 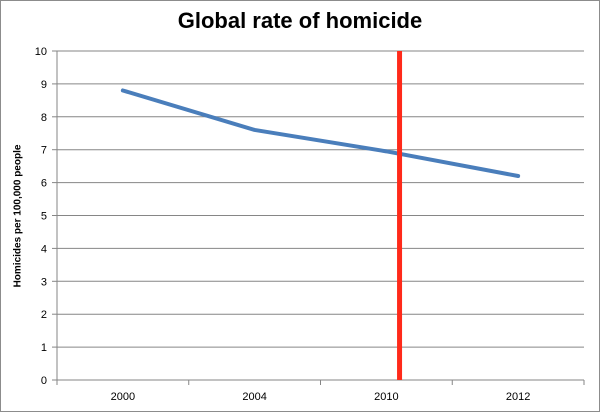 What do you see at coordinates (386, 397) in the screenshot?
I see `x-tick-label-2010: 2010` at bounding box center [386, 397].